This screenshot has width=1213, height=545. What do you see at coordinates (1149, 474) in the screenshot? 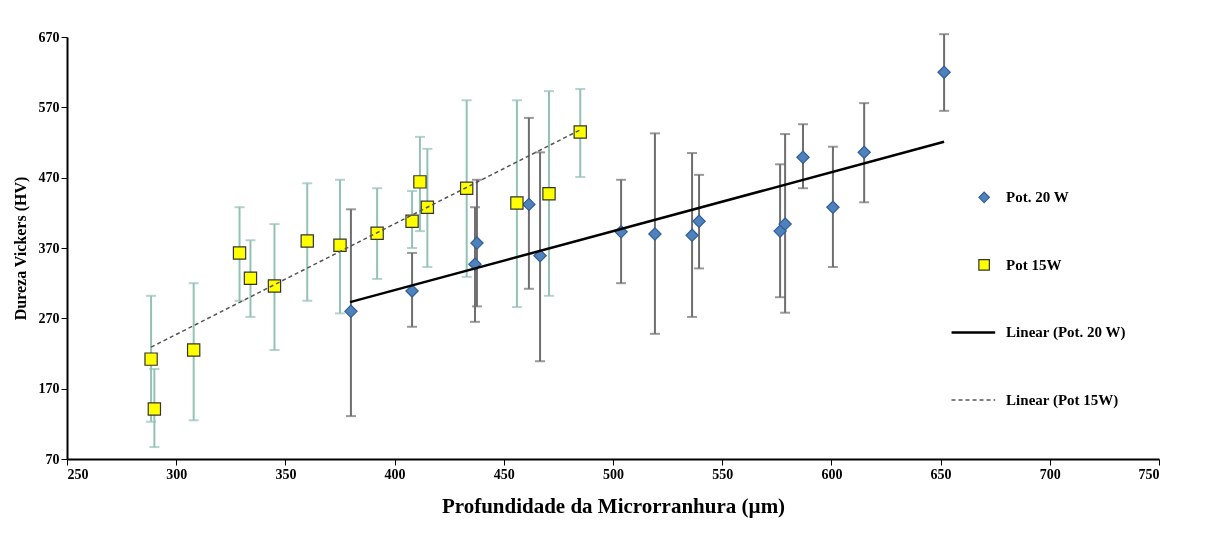
I see `x-tick-label: 750` at bounding box center [1149, 474].